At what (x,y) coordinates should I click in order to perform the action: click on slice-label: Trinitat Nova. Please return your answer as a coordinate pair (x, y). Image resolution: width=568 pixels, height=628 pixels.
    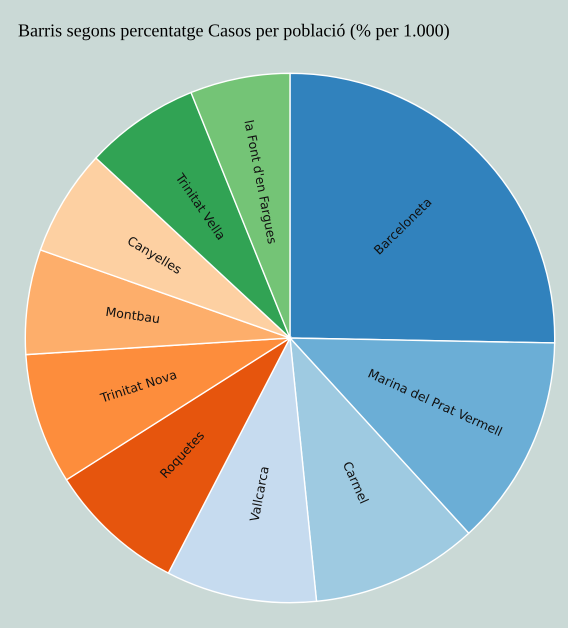
    Looking at the image, I should click on (138, 386).